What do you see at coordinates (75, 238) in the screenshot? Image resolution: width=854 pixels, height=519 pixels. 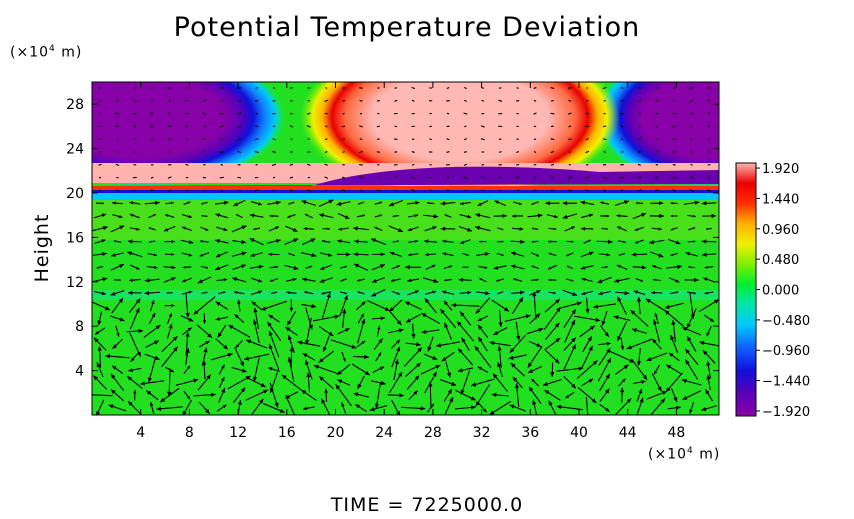 I see `y-tick-label: 16` at bounding box center [75, 238].